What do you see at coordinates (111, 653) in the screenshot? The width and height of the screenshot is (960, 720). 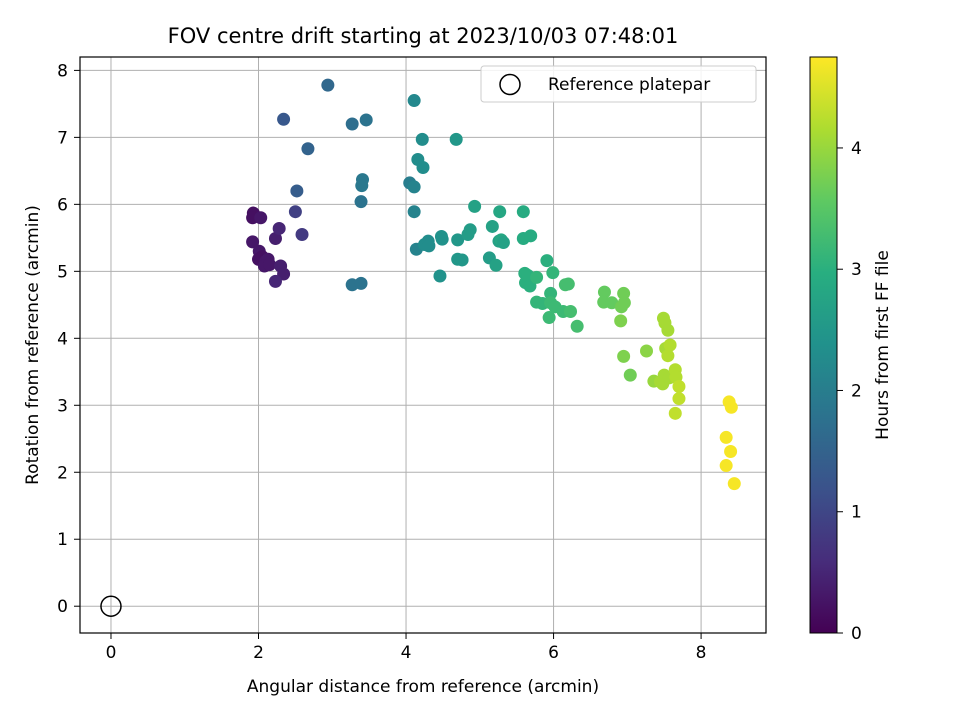 I see `x-tick-label: 0` at bounding box center [111, 653].